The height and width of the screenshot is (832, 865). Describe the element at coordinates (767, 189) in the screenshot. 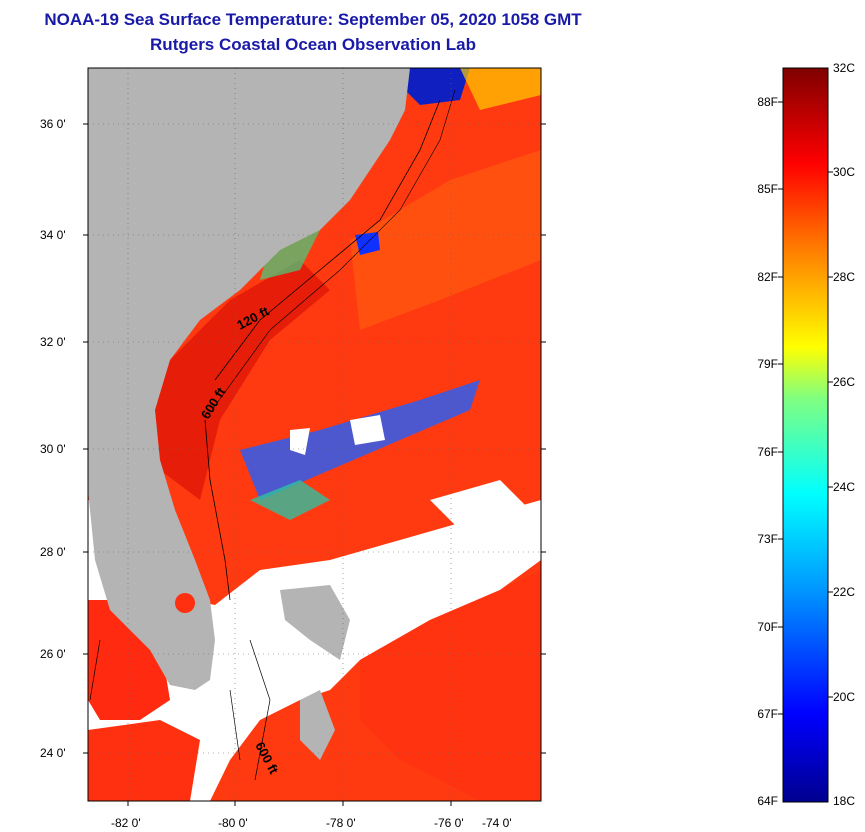

I see `colorbar-f-85: 85F` at that location.